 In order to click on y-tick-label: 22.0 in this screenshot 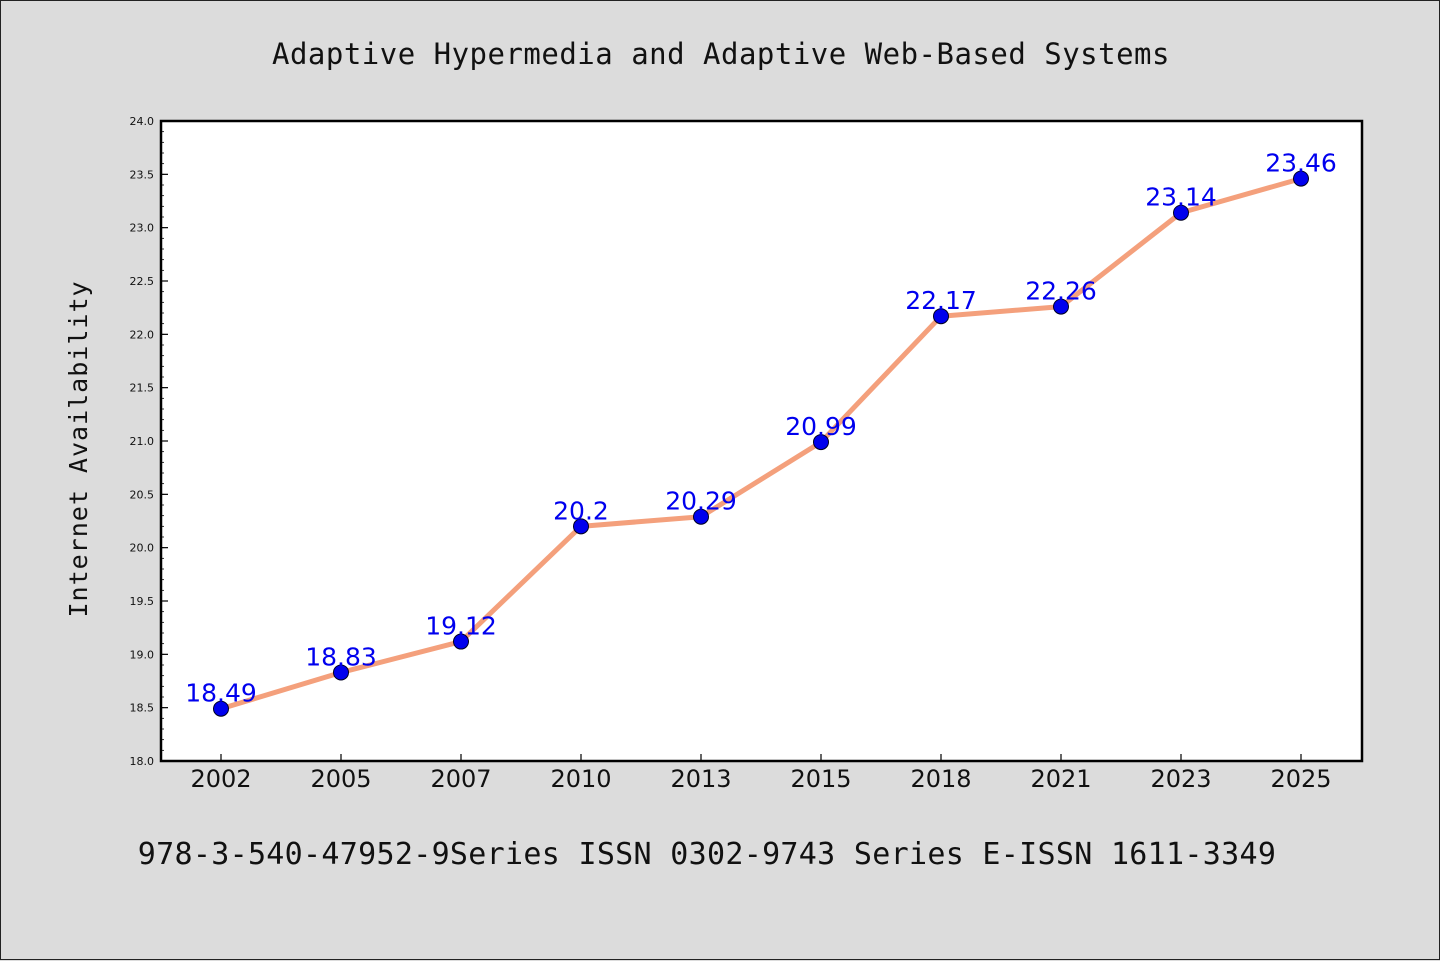, I will do `click(142, 334)`.